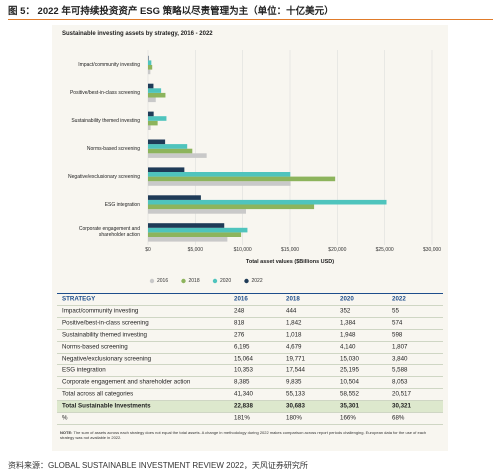 The height and width of the screenshot is (475, 501). Describe the element at coordinates (243, 394) in the screenshot. I see `table-cell: 41,340` at that location.